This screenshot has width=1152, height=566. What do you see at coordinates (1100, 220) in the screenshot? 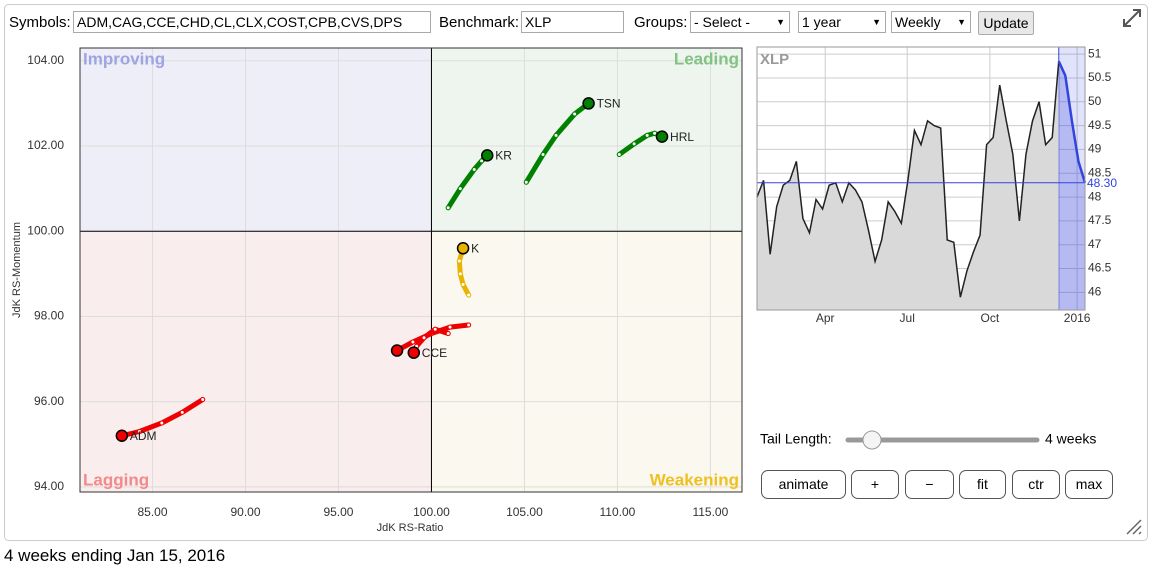
I see `y-tick-label: 47.5` at bounding box center [1100, 220].